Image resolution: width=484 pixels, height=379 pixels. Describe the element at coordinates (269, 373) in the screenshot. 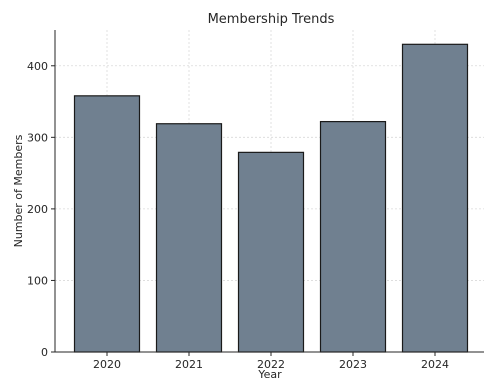

I see `x-axis-title: Year` at that location.